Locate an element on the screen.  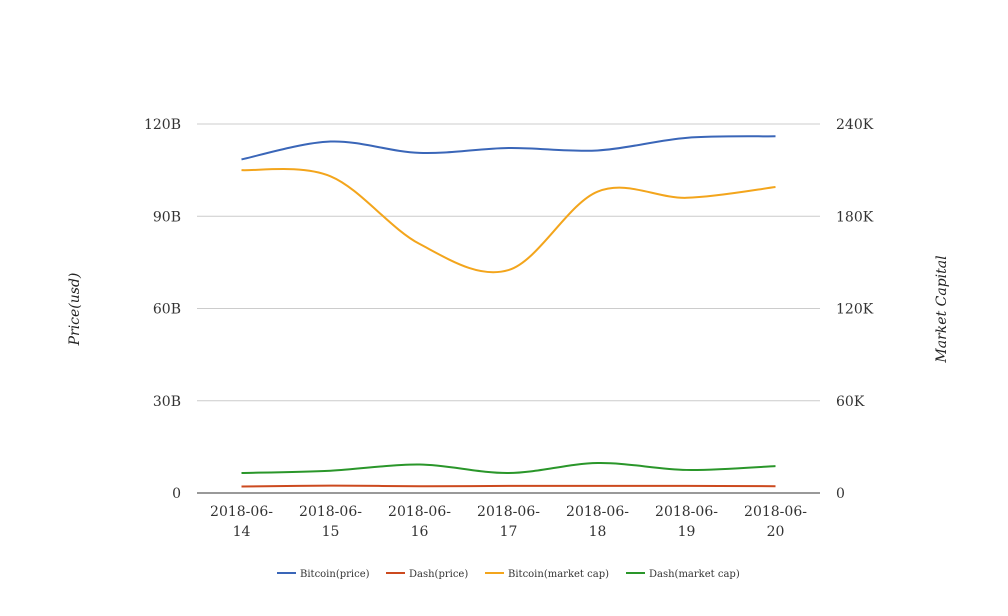
y-tick-label-left: 30B is located at coordinates (167, 402).